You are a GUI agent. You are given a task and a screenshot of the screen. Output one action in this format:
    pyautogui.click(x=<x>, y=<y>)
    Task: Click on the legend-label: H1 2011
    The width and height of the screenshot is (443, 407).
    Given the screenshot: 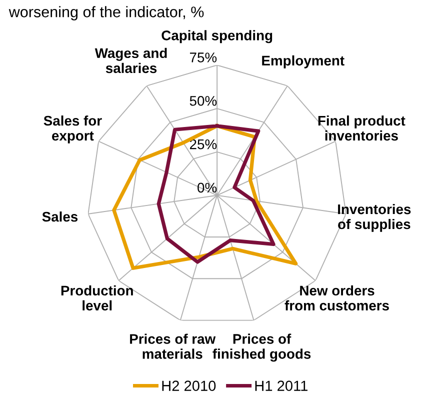 What is the action you would take?
    pyautogui.click(x=281, y=385)
    